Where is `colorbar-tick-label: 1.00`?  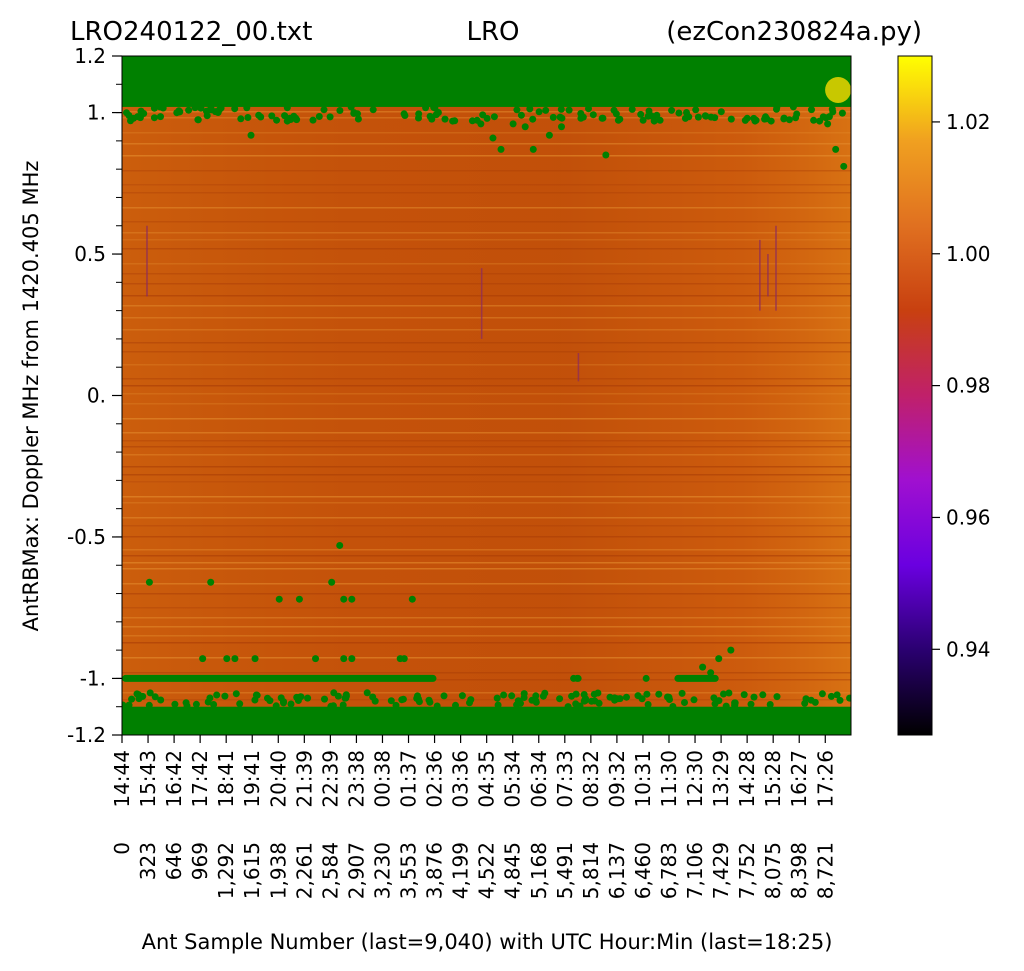
colorbar-tick-label: 1.00 is located at coordinates (968, 254).